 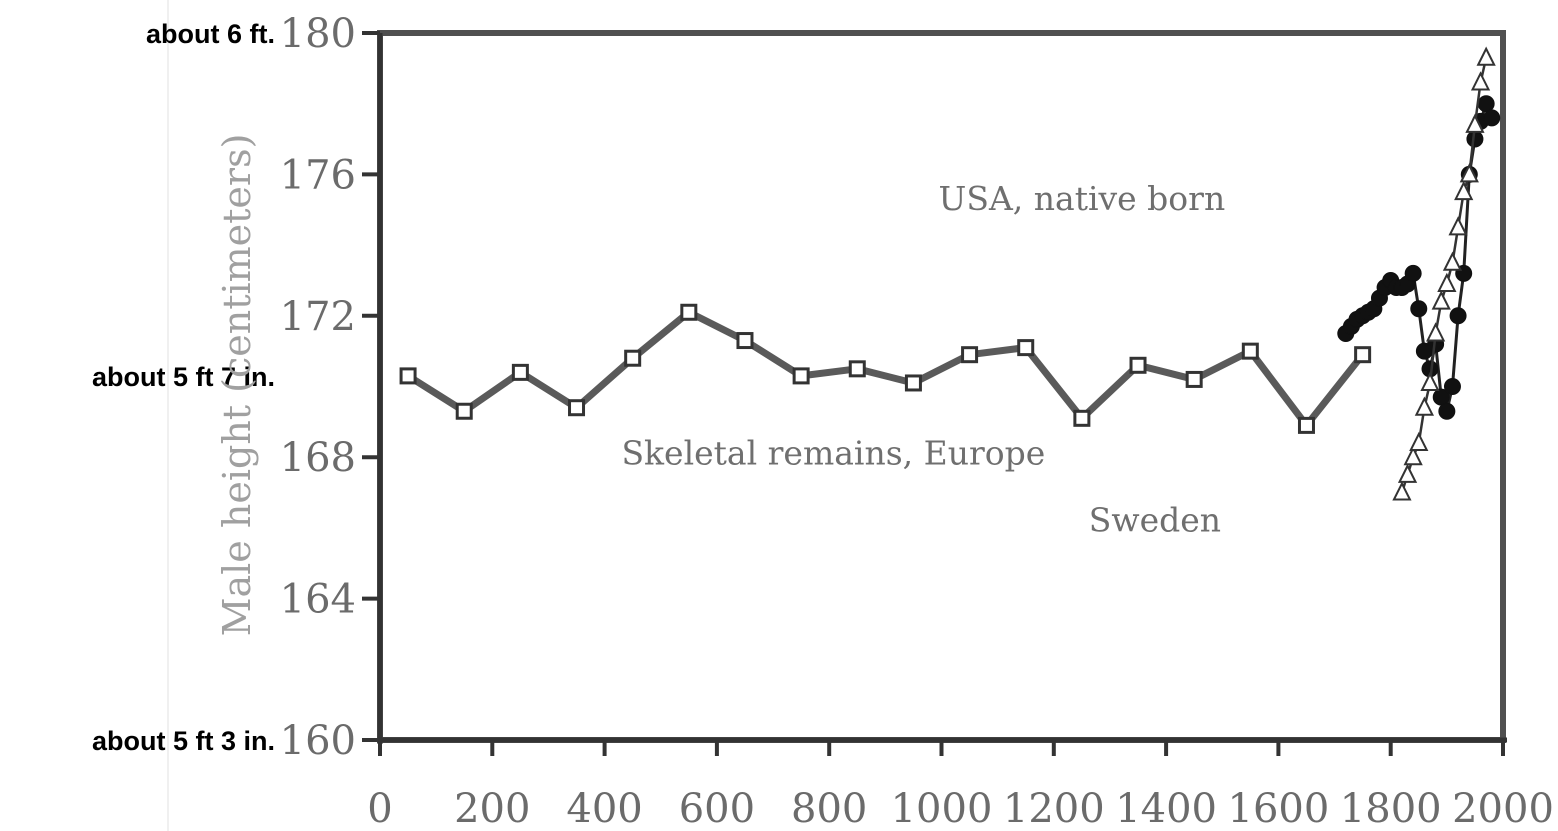 I want to click on x-tick-label: 1800, so click(x=1391, y=808).